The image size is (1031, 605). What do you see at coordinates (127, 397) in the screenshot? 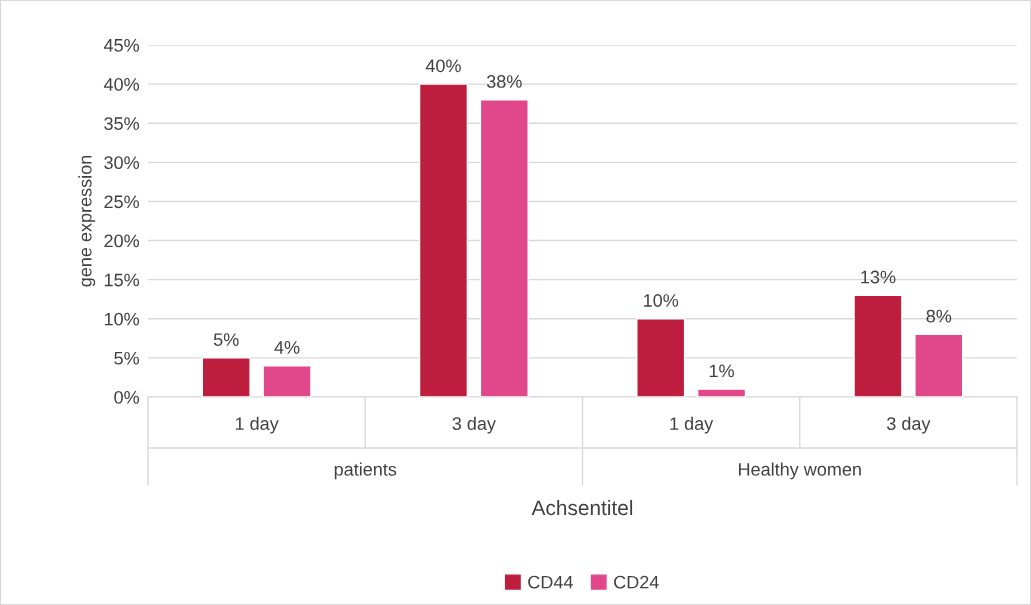
I see `y-tick-label: 0%` at bounding box center [127, 397].